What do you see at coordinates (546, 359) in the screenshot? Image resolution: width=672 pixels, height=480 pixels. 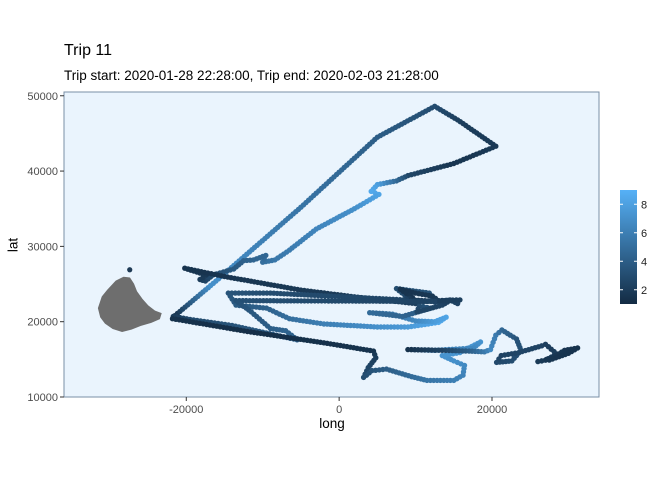 I see `track-point` at bounding box center [546, 359].